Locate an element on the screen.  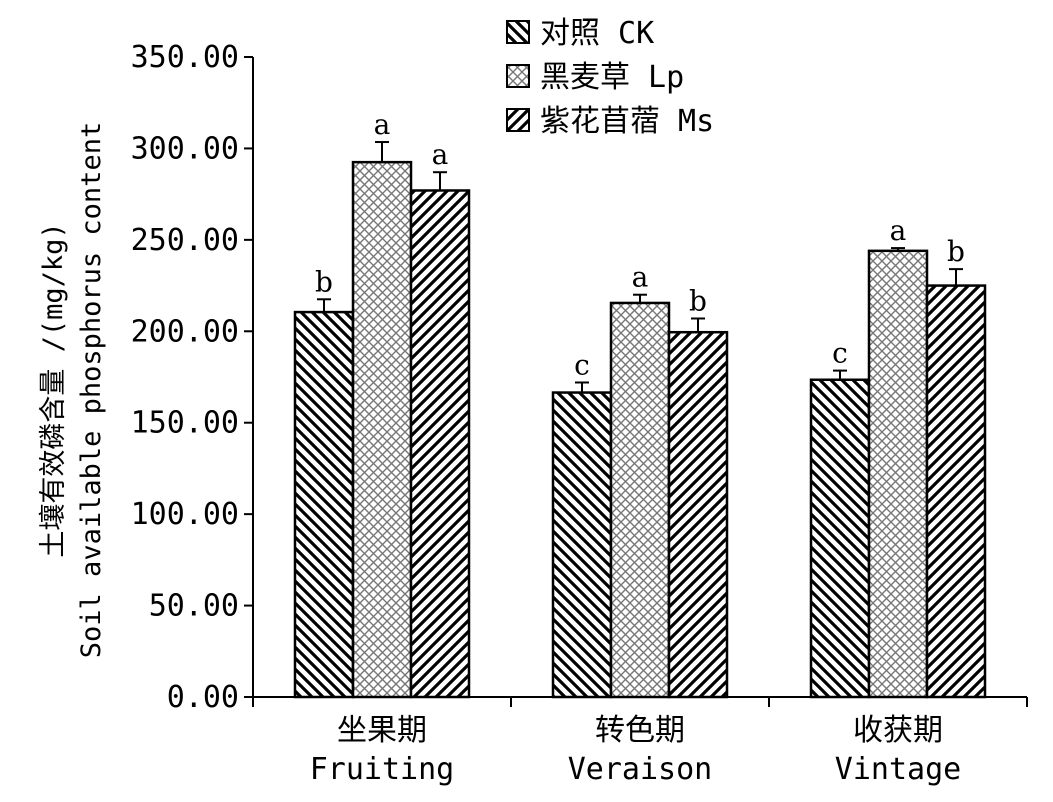
y-tick-label: 50.00 is located at coordinates (194, 606).